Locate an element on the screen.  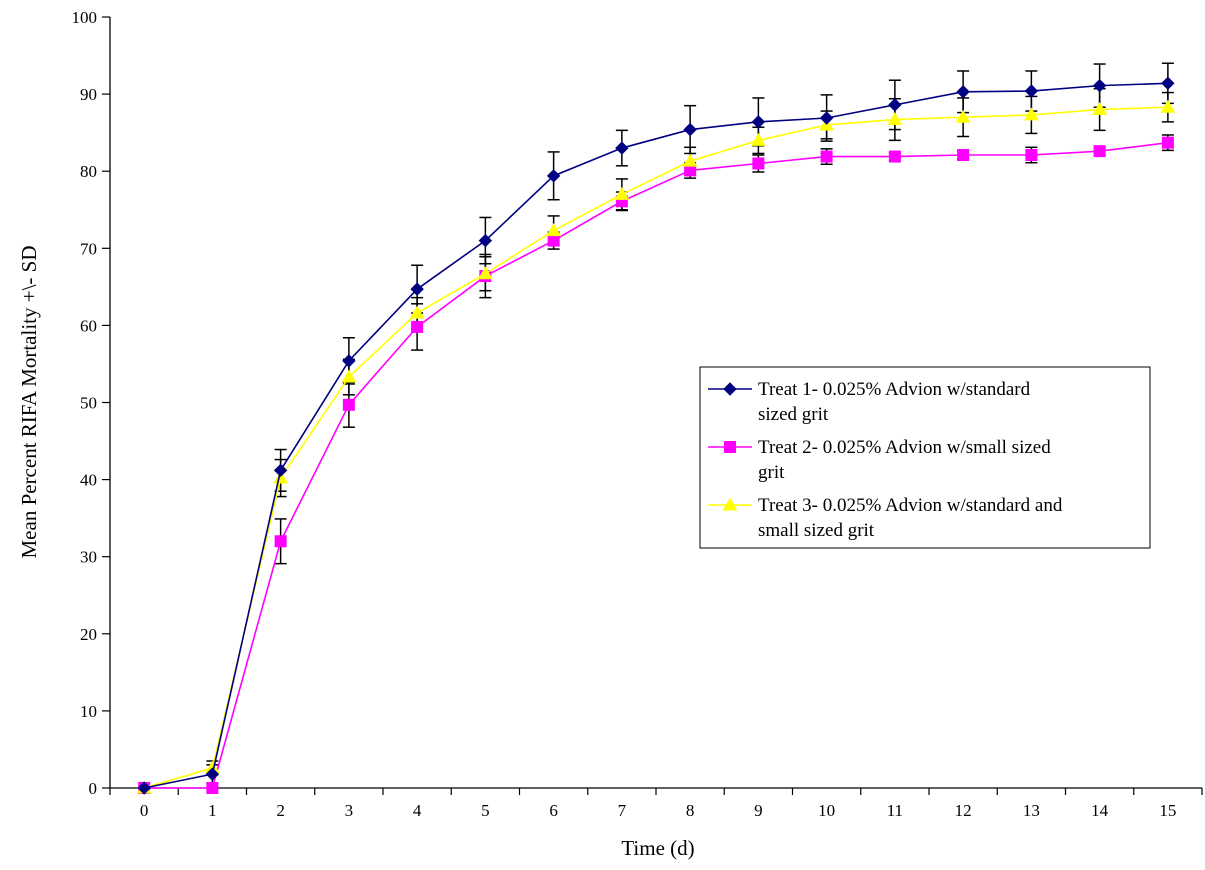
legend-label: Treat 1- 0.025% Advion w/standard is located at coordinates (894, 389).